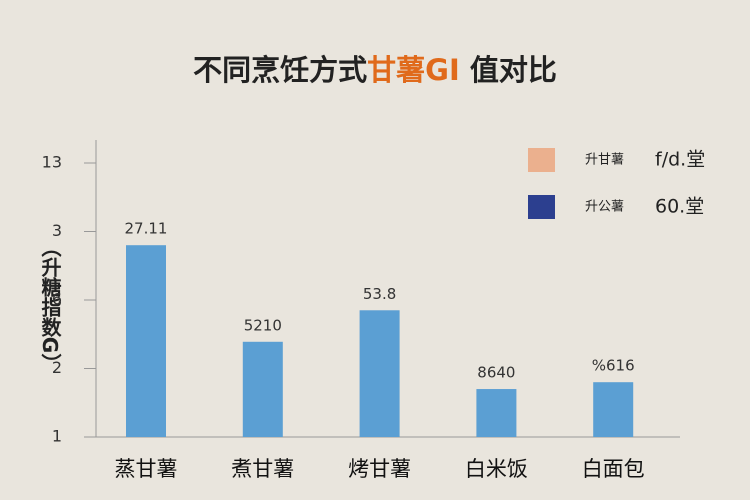  I want to click on x-tick-label: 蒸甘薯, so click(146, 469).